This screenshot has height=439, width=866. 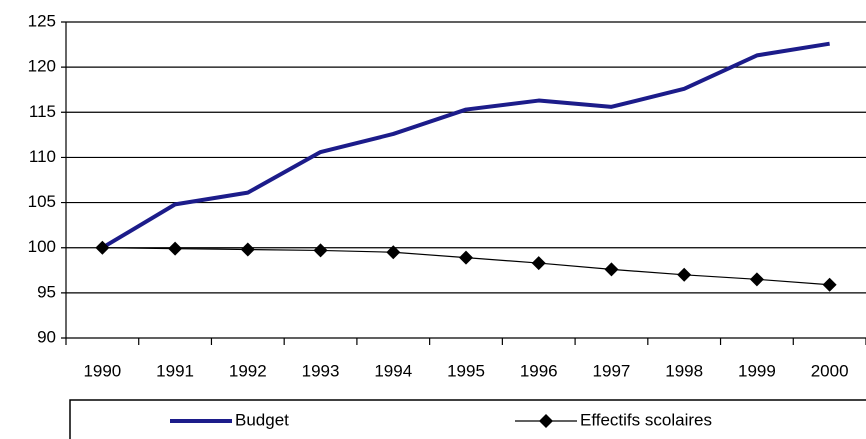 I want to click on x-tick-label: 1993, so click(x=321, y=370).